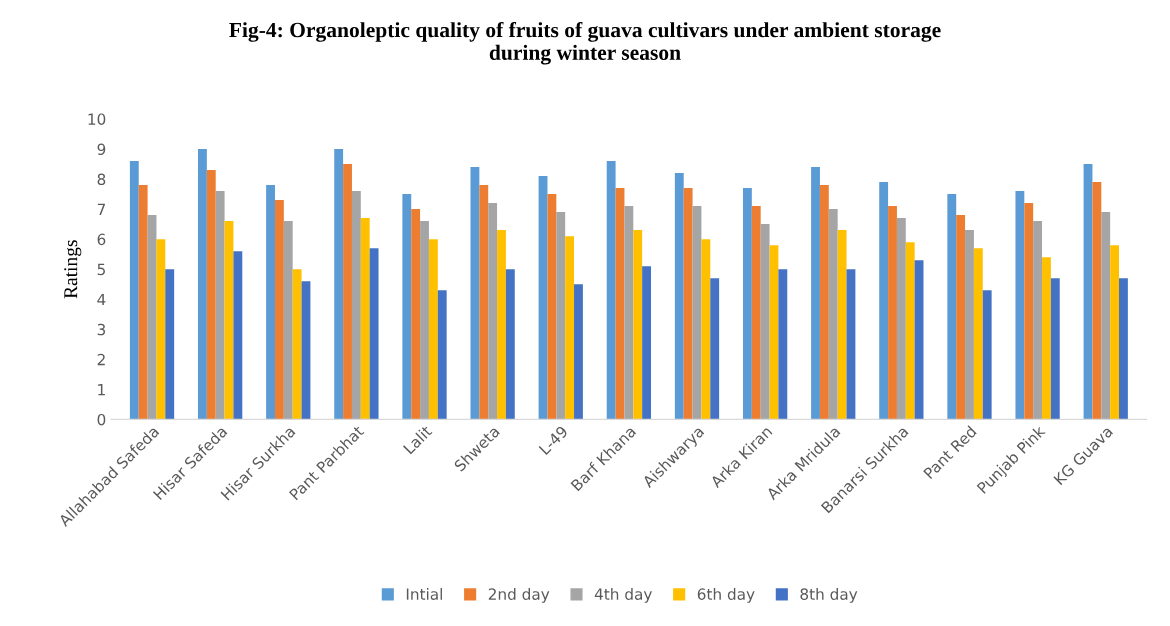 Image resolution: width=1170 pixels, height=626 pixels. What do you see at coordinates (101, 149) in the screenshot?
I see `y-tick-label: 9` at bounding box center [101, 149].